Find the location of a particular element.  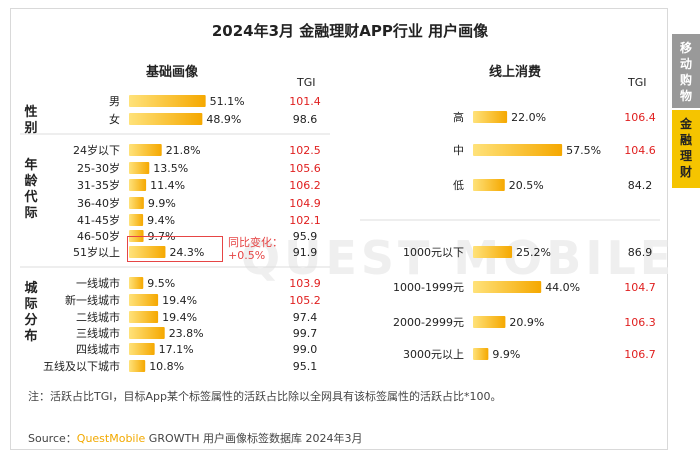

source-prefix: Source： is located at coordinates (52, 438).